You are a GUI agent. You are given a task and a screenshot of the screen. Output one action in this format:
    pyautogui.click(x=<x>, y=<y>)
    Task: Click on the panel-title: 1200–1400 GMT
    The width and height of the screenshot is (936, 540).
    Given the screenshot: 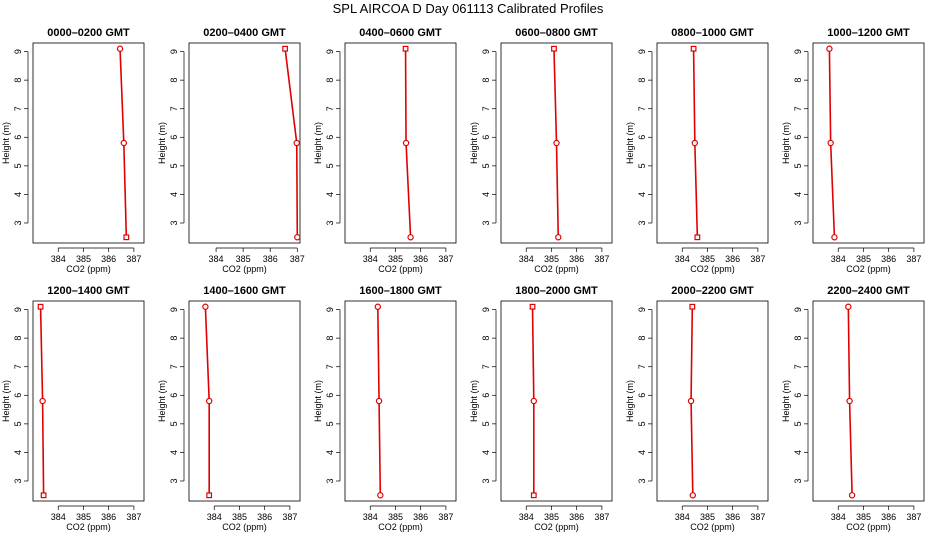 What is the action you would take?
    pyautogui.click(x=88, y=291)
    